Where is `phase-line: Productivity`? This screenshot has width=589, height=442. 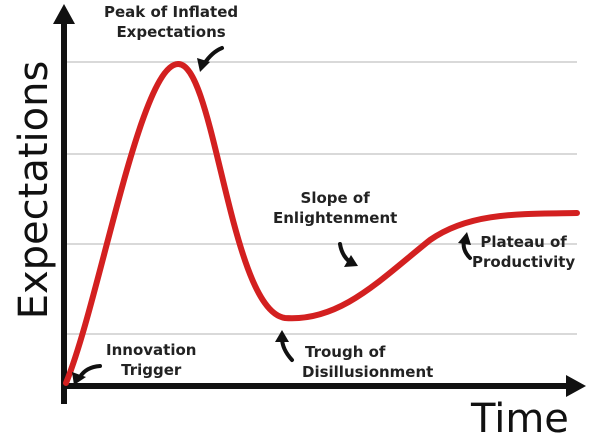 phase-line: Productivity is located at coordinates (524, 262).